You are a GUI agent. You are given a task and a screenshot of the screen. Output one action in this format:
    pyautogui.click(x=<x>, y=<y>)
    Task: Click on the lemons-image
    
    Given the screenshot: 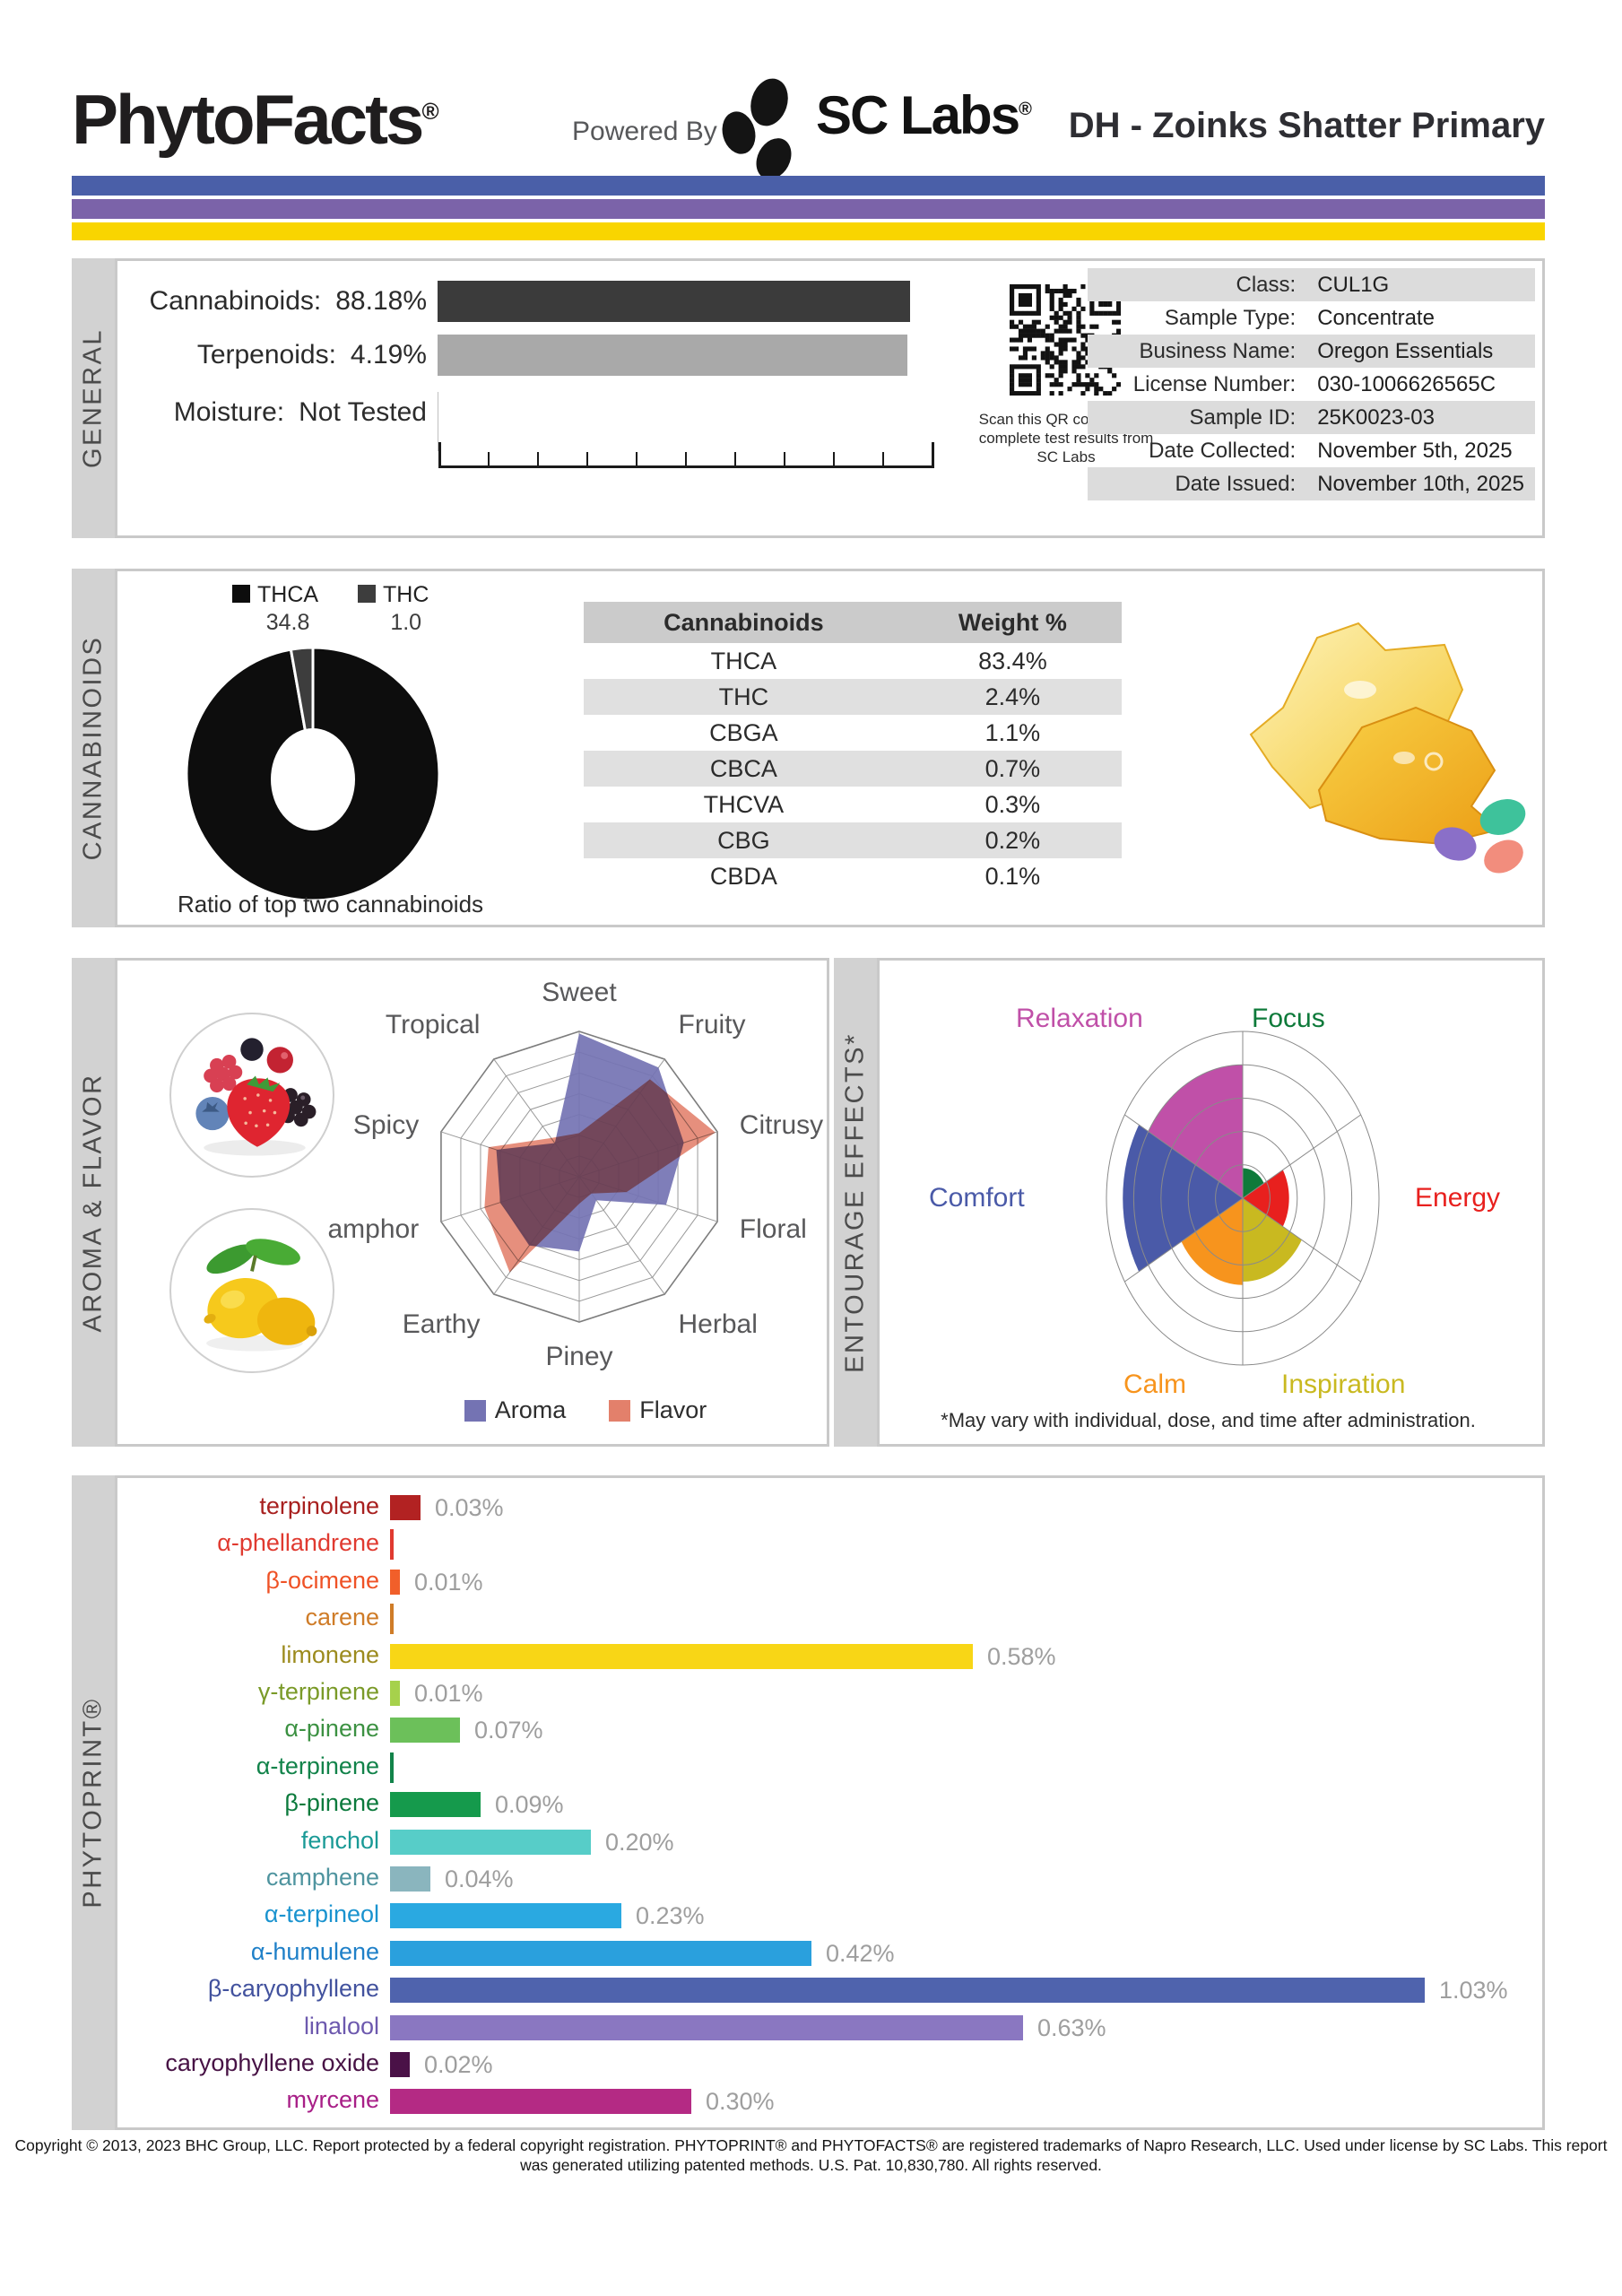 What is the action you would take?
    pyautogui.click(x=251, y=1290)
    